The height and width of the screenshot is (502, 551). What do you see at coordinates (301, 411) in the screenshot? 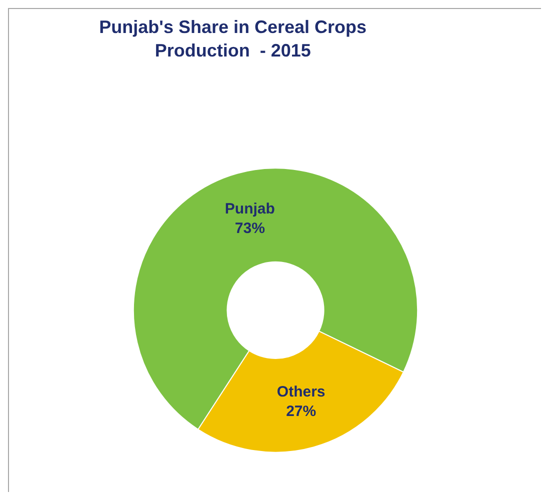
I see `data-label: 27%` at bounding box center [301, 411].